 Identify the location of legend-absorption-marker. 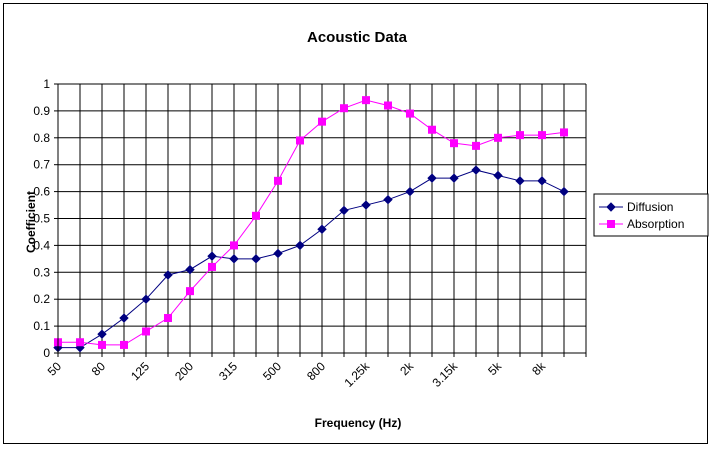
(611, 224).